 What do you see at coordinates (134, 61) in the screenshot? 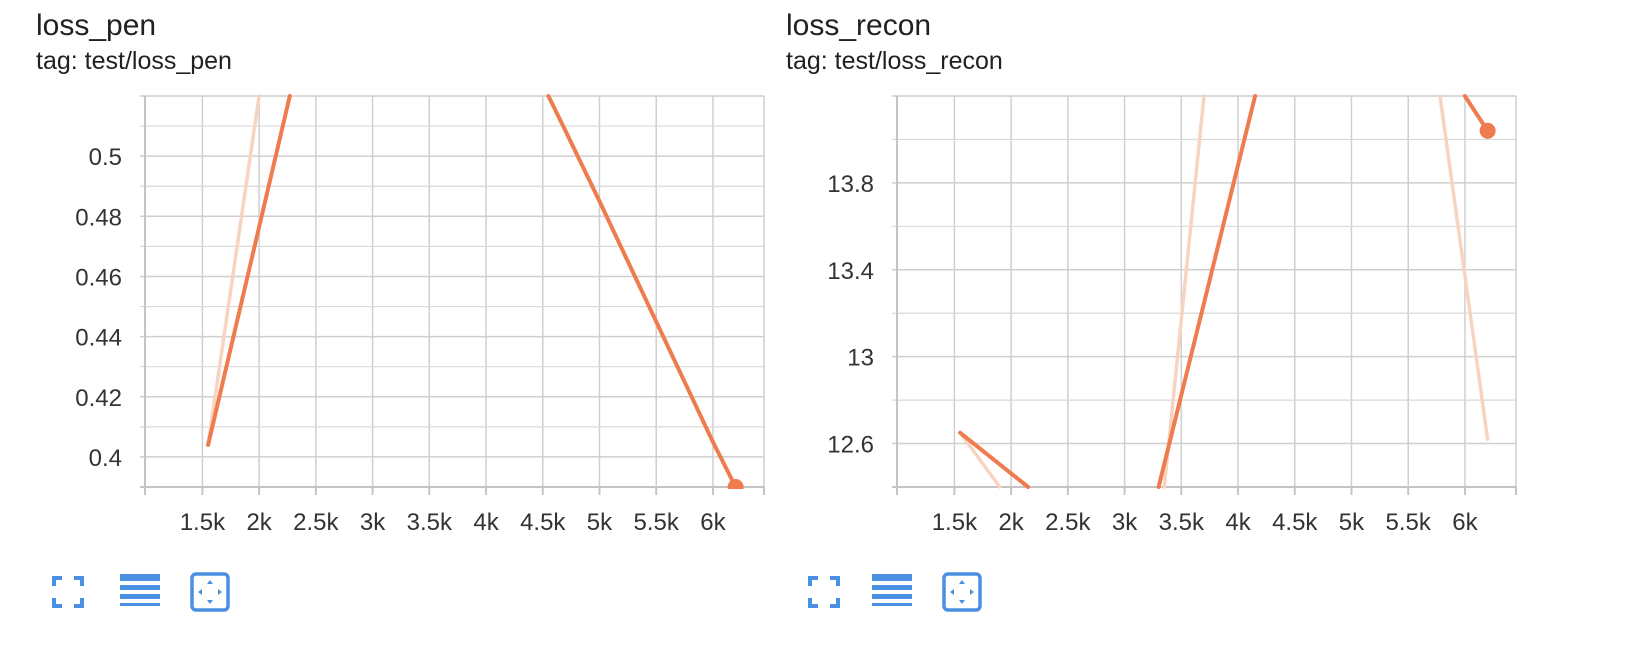
I see `chart-tag: tag: test/loss_pen` at bounding box center [134, 61].